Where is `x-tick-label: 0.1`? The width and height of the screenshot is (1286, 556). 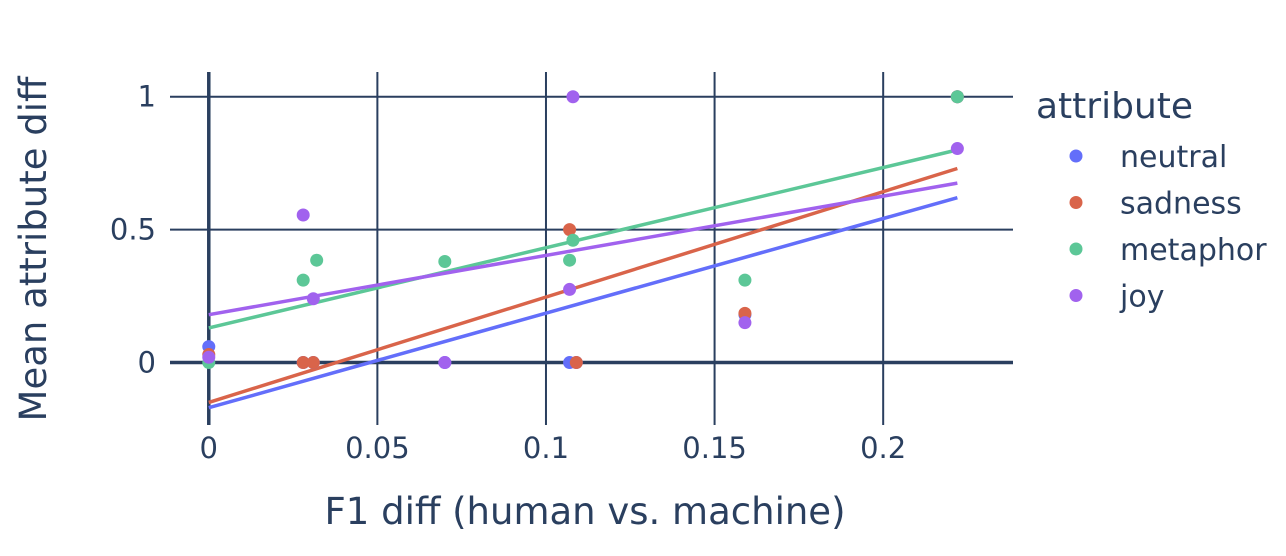 x-tick-label: 0.1 is located at coordinates (546, 448).